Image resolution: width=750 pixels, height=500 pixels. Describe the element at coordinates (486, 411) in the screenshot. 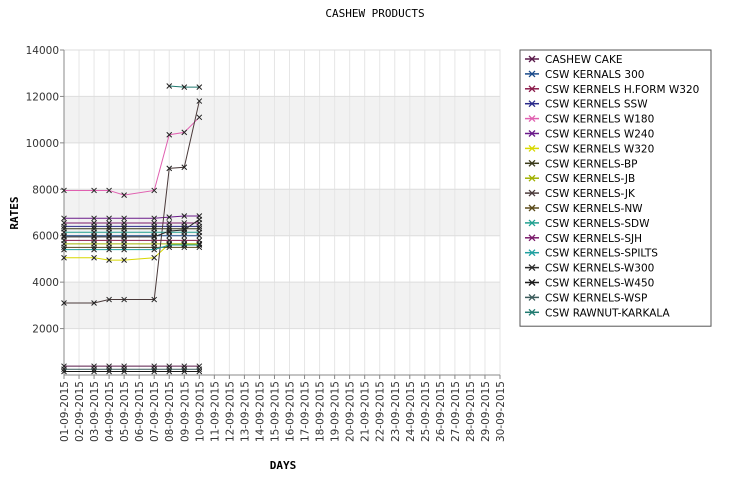

I see `x-tick-label: 29-09-2015` at that location.